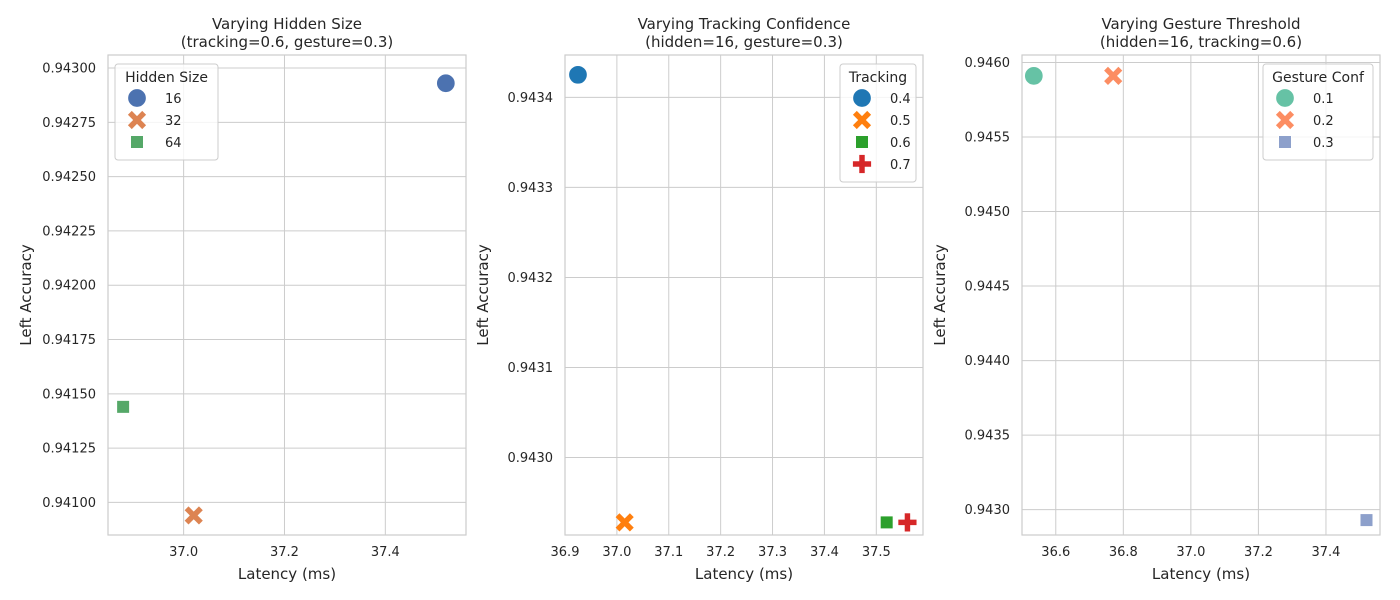 This screenshot has width=1400, height=600. What do you see at coordinates (1323, 99) in the screenshot?
I see `legend-entry-label: 0.1` at bounding box center [1323, 99].